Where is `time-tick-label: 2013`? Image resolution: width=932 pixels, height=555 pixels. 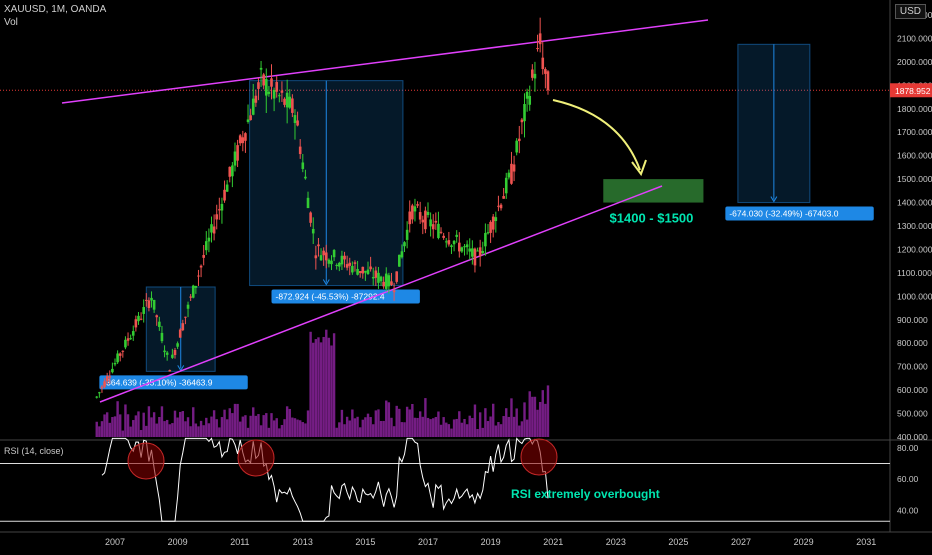
time-tick-label: 2013 is located at coordinates (303, 542).